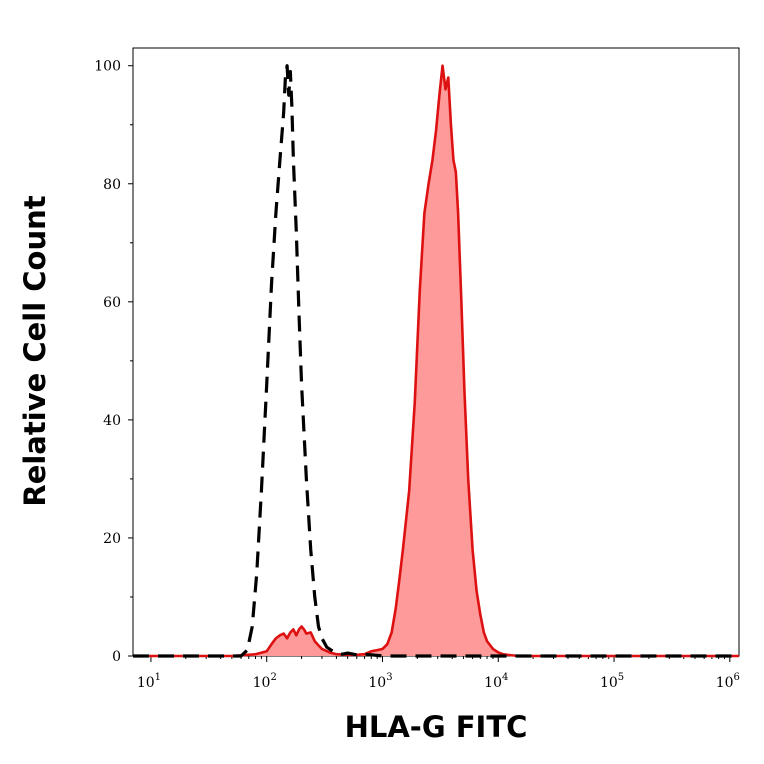 The image size is (764, 764). Describe the element at coordinates (112, 421) in the screenshot. I see `y-tick-label-40: 40` at that location.